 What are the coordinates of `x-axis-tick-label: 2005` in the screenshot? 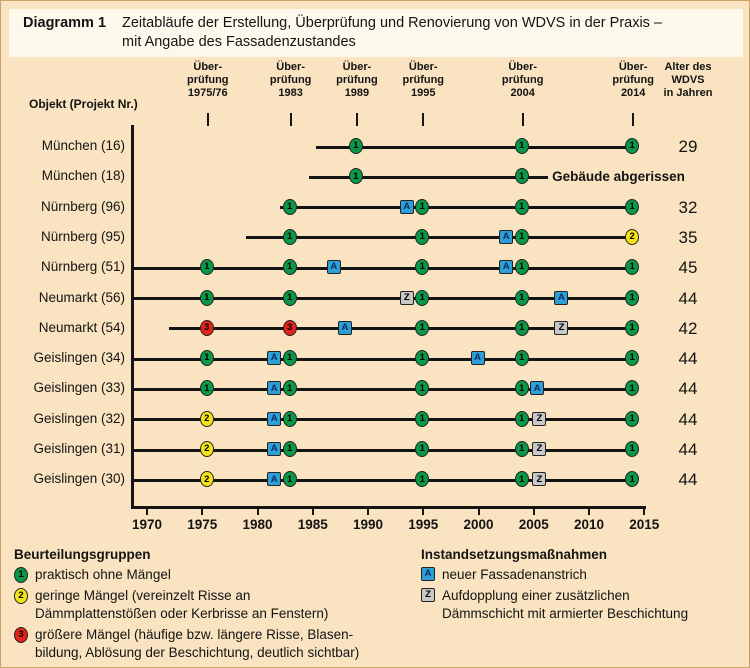 It's located at (533, 524).